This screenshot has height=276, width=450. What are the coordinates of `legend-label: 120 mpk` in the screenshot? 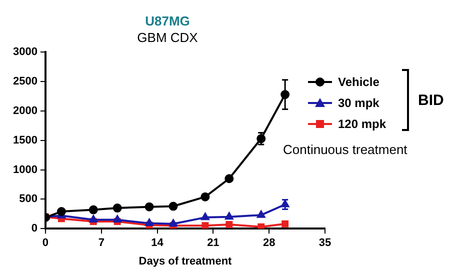 It's located at (362, 123).